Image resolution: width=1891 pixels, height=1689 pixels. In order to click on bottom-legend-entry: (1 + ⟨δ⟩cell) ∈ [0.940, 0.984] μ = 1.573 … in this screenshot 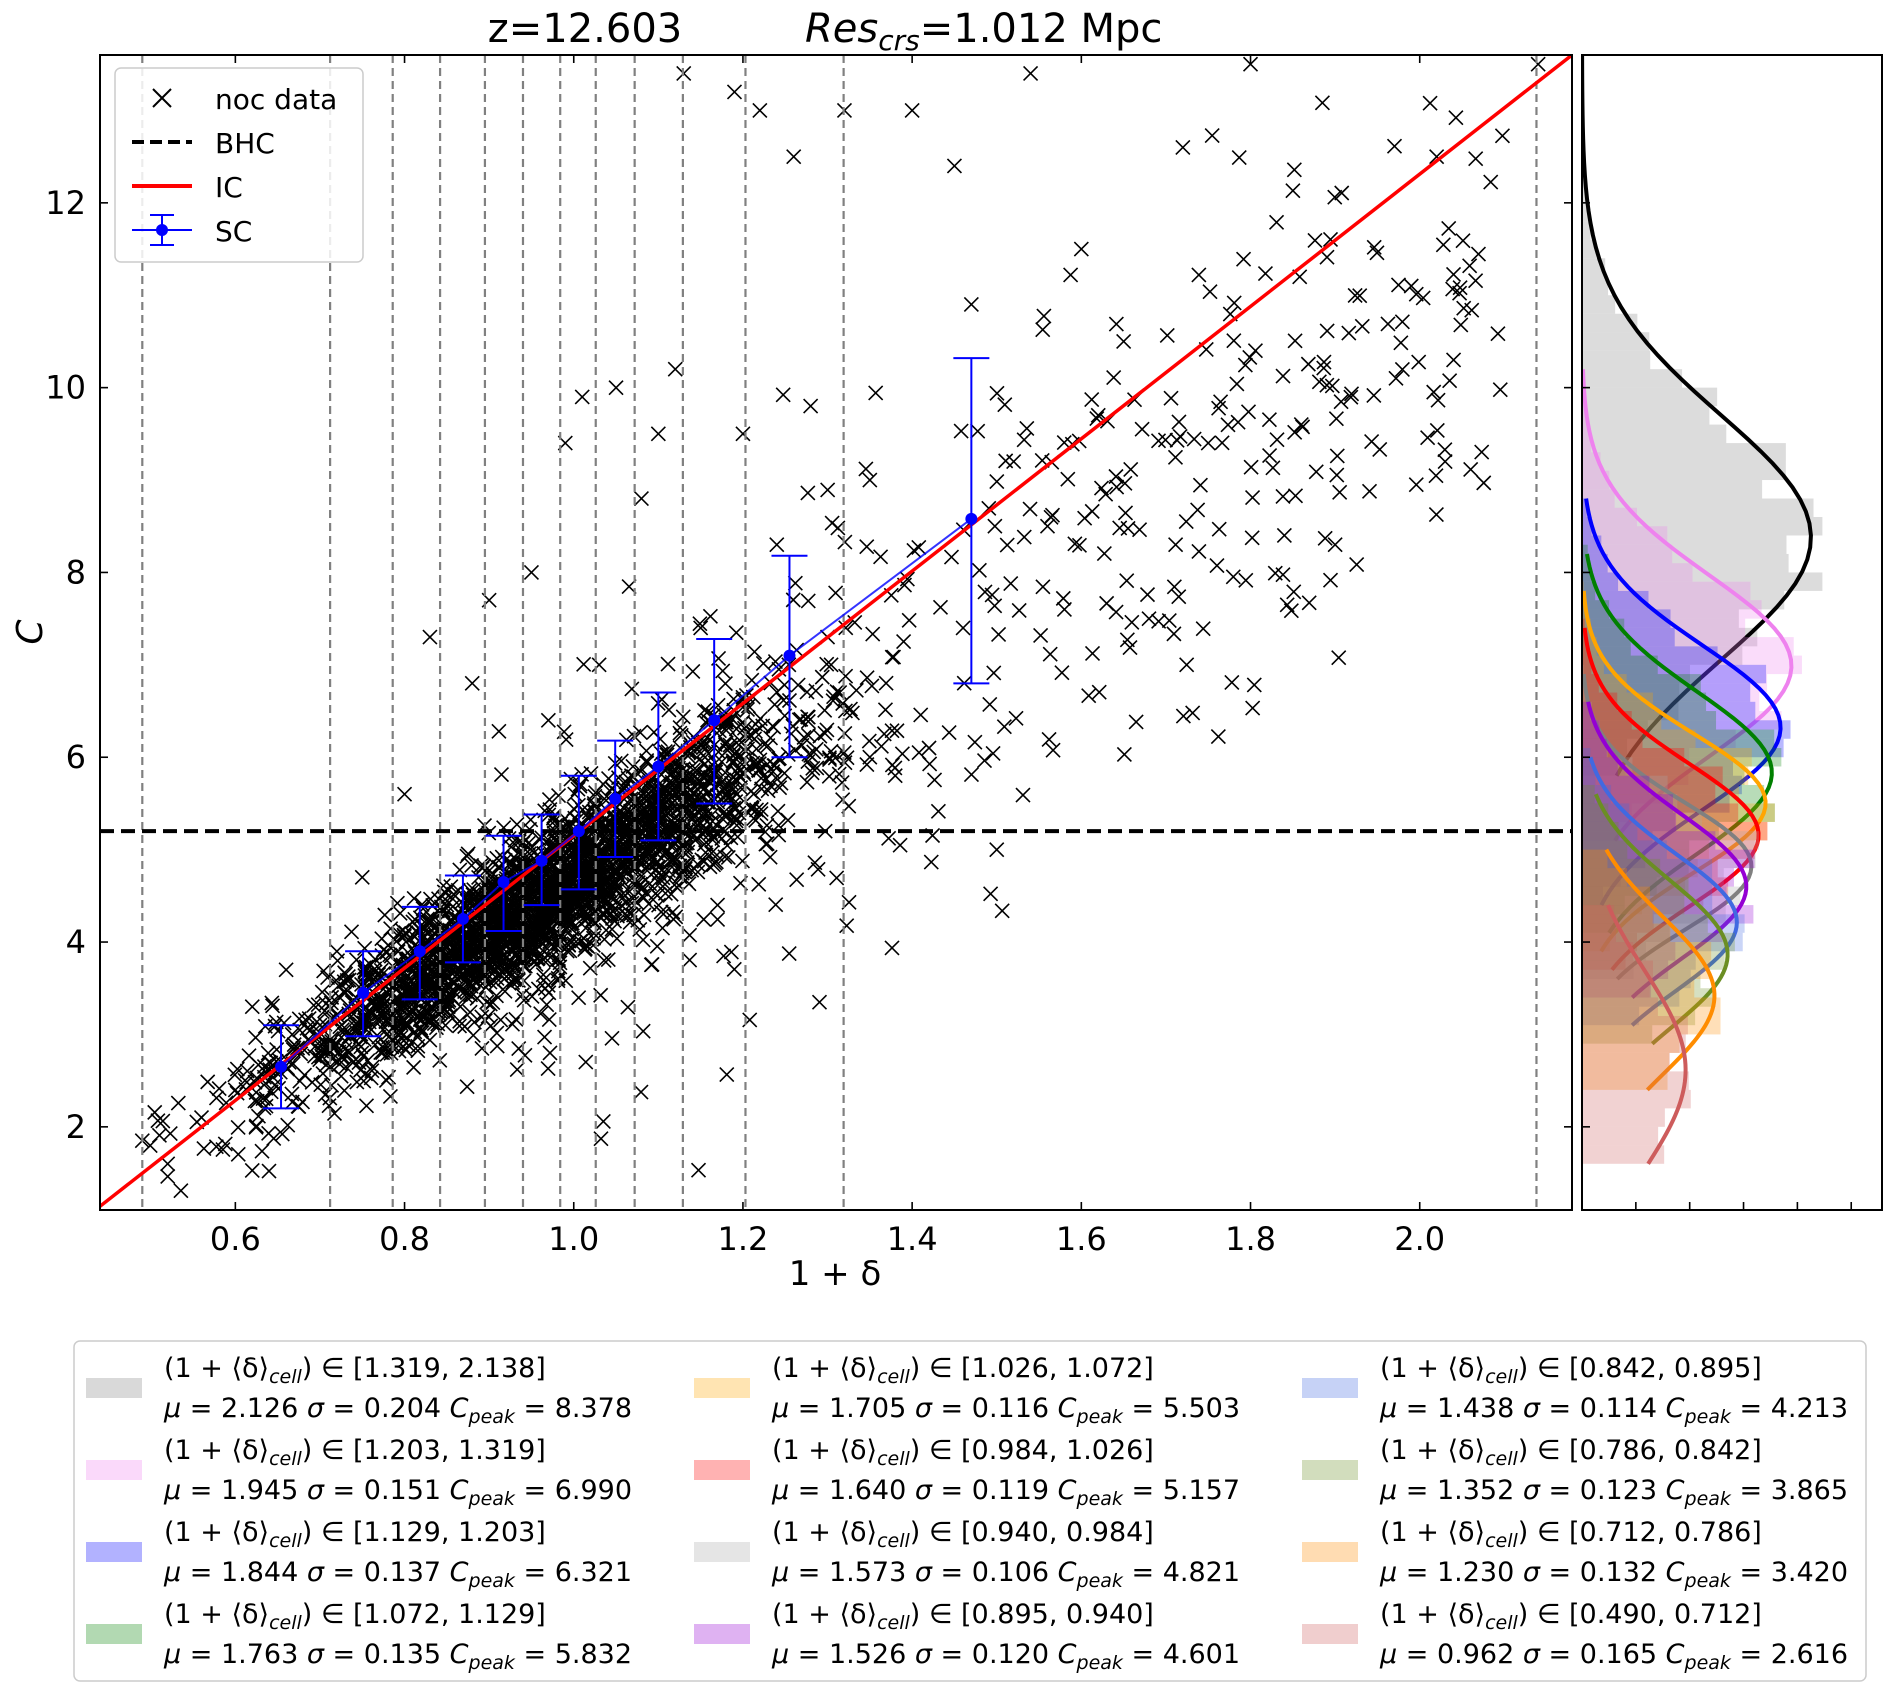, I will do `click(967, 1554)`.